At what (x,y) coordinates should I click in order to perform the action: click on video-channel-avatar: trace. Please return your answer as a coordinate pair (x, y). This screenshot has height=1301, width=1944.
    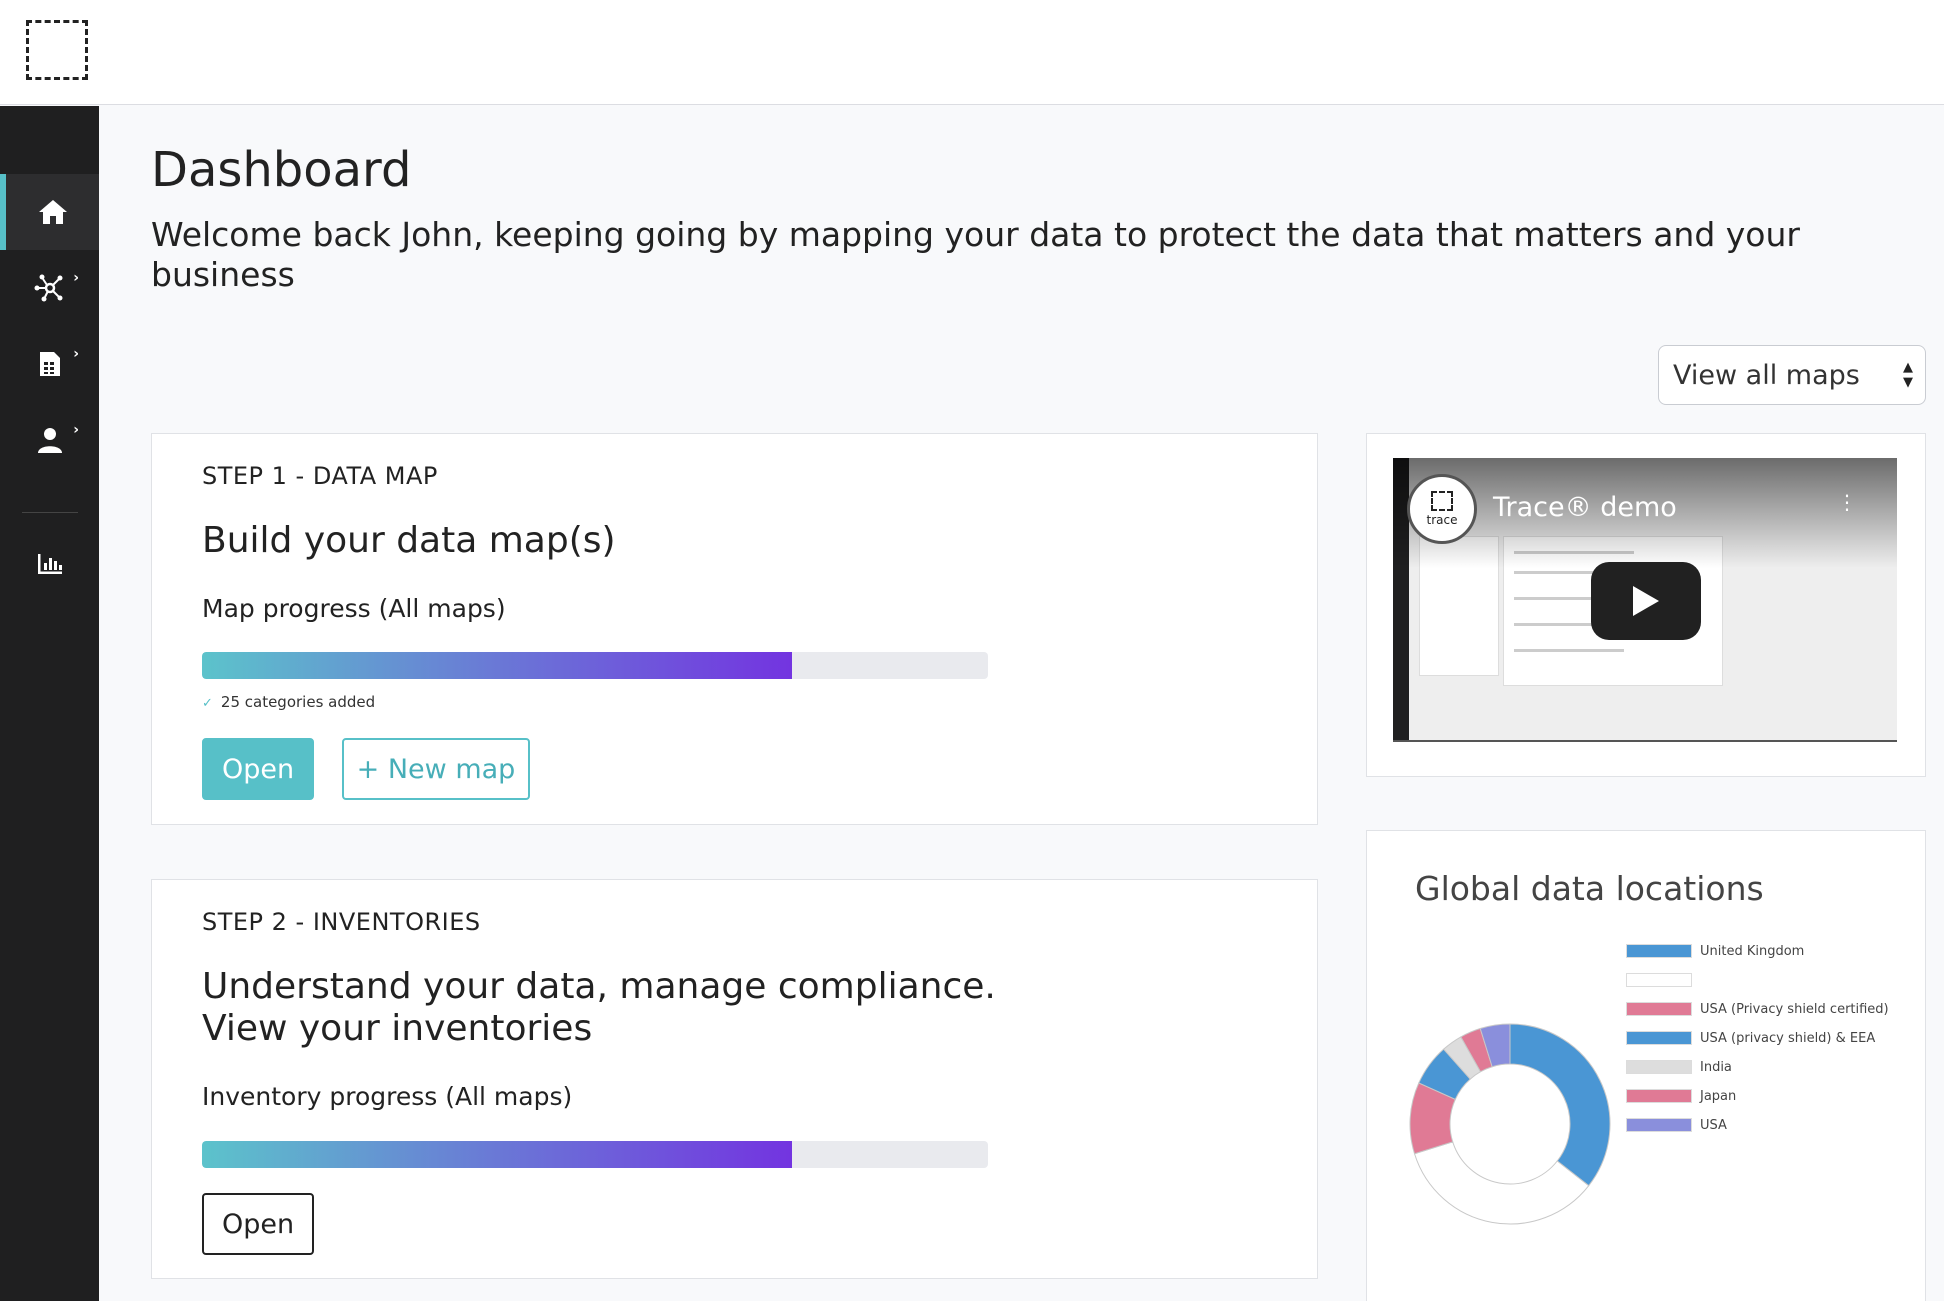
    Looking at the image, I should click on (1442, 509).